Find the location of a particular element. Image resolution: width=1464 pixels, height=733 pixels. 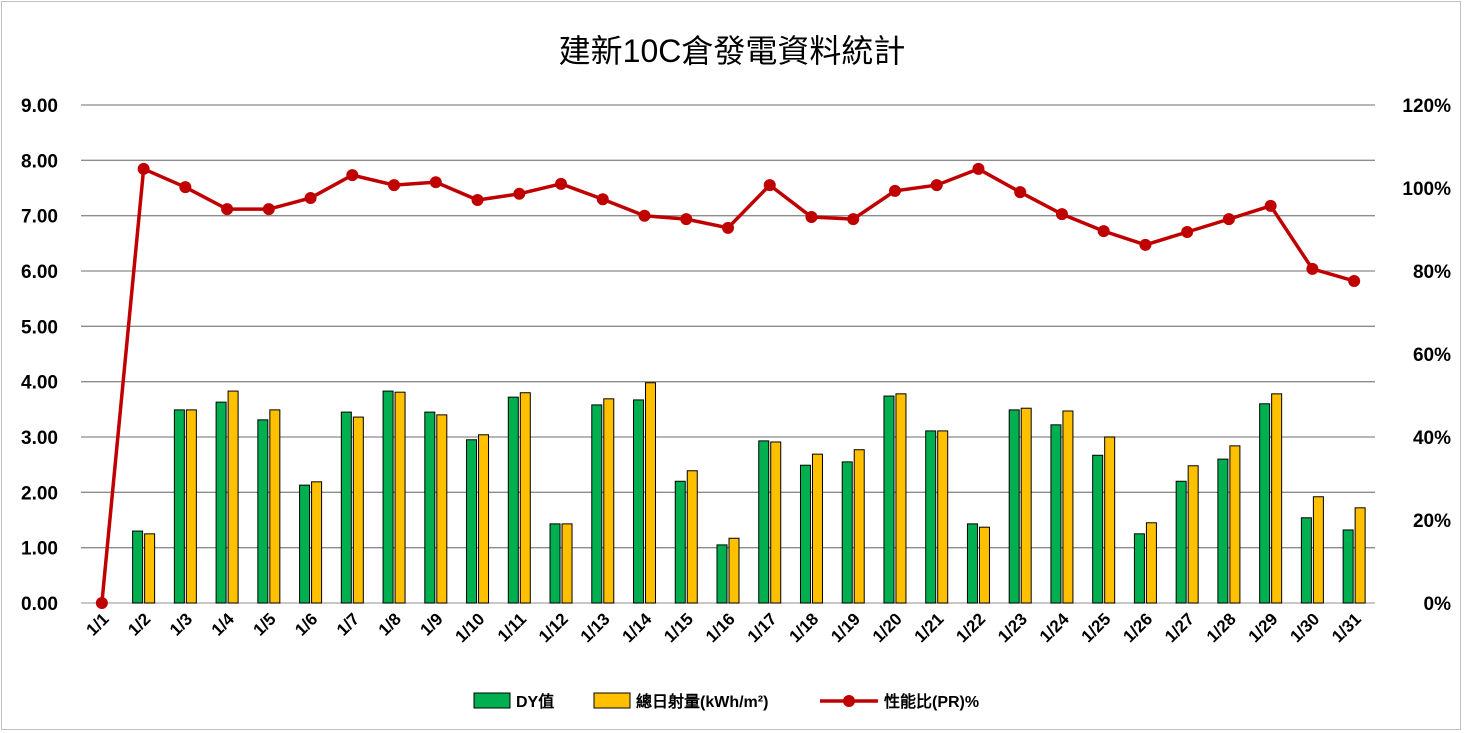

legend-pr-label: 性能比(PR)% is located at coordinates (931, 701).